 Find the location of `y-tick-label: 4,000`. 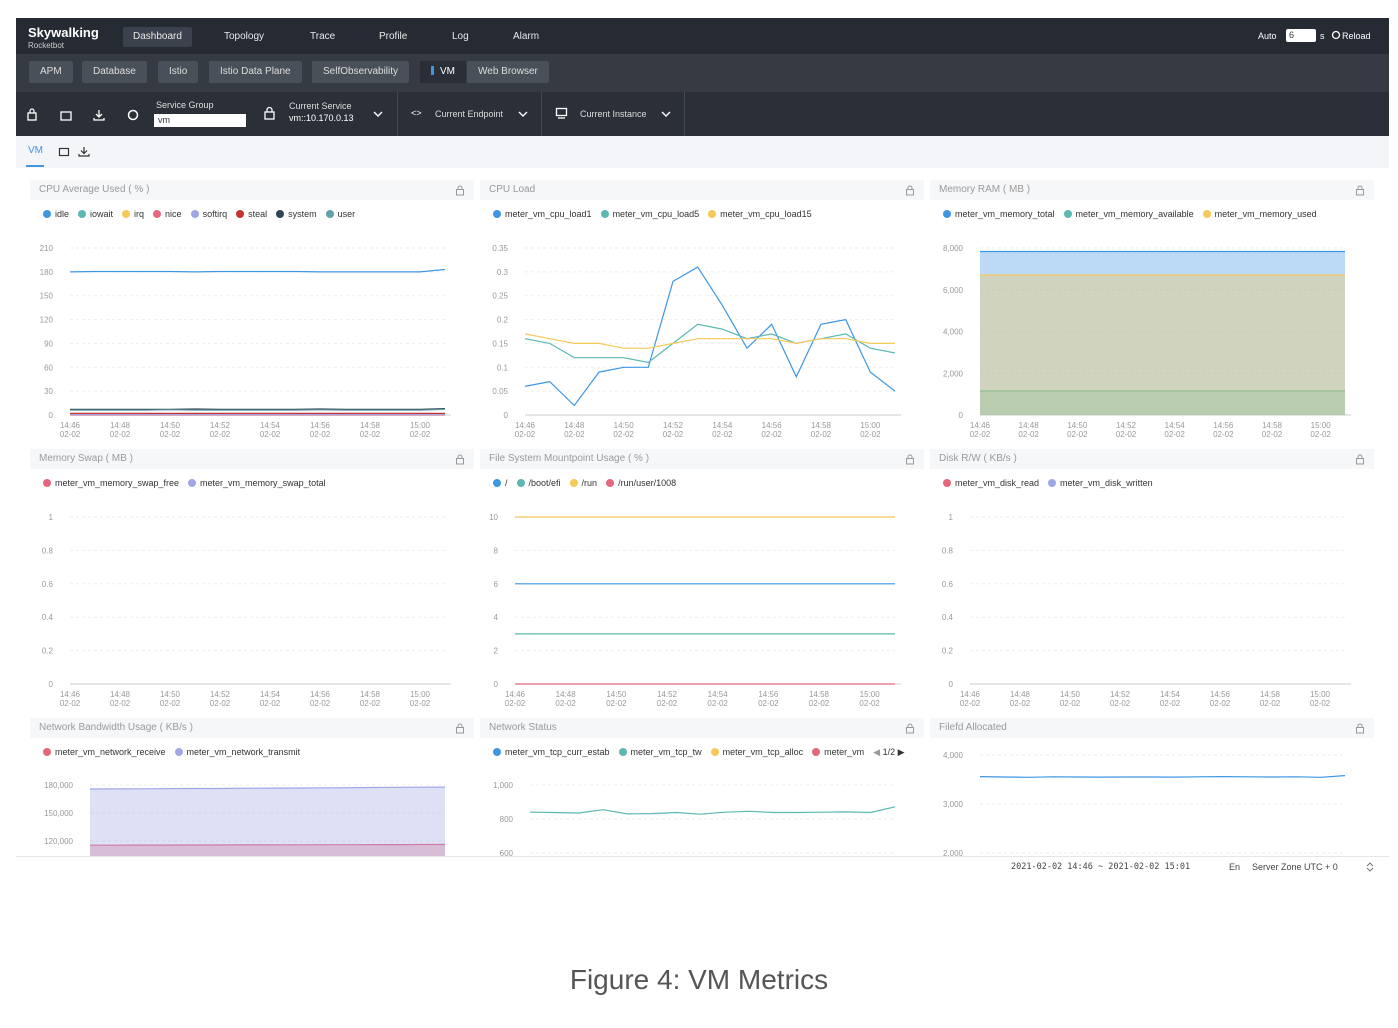

y-tick-label: 4,000 is located at coordinates (953, 755).